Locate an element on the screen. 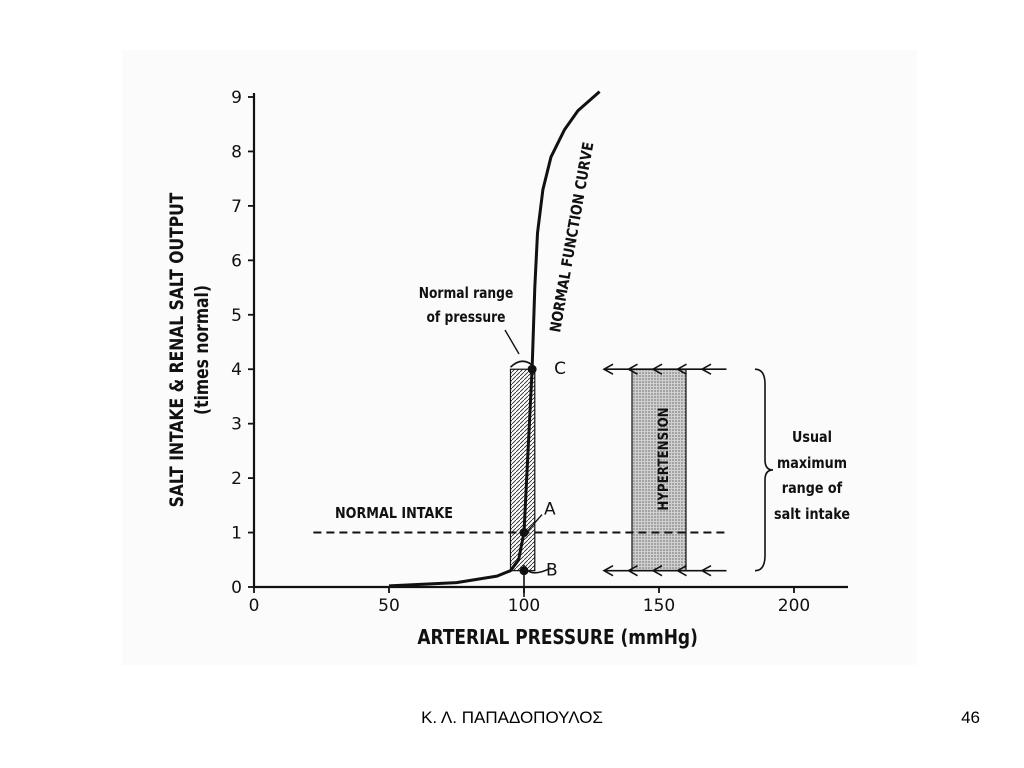  point-c is located at coordinates (532, 369).